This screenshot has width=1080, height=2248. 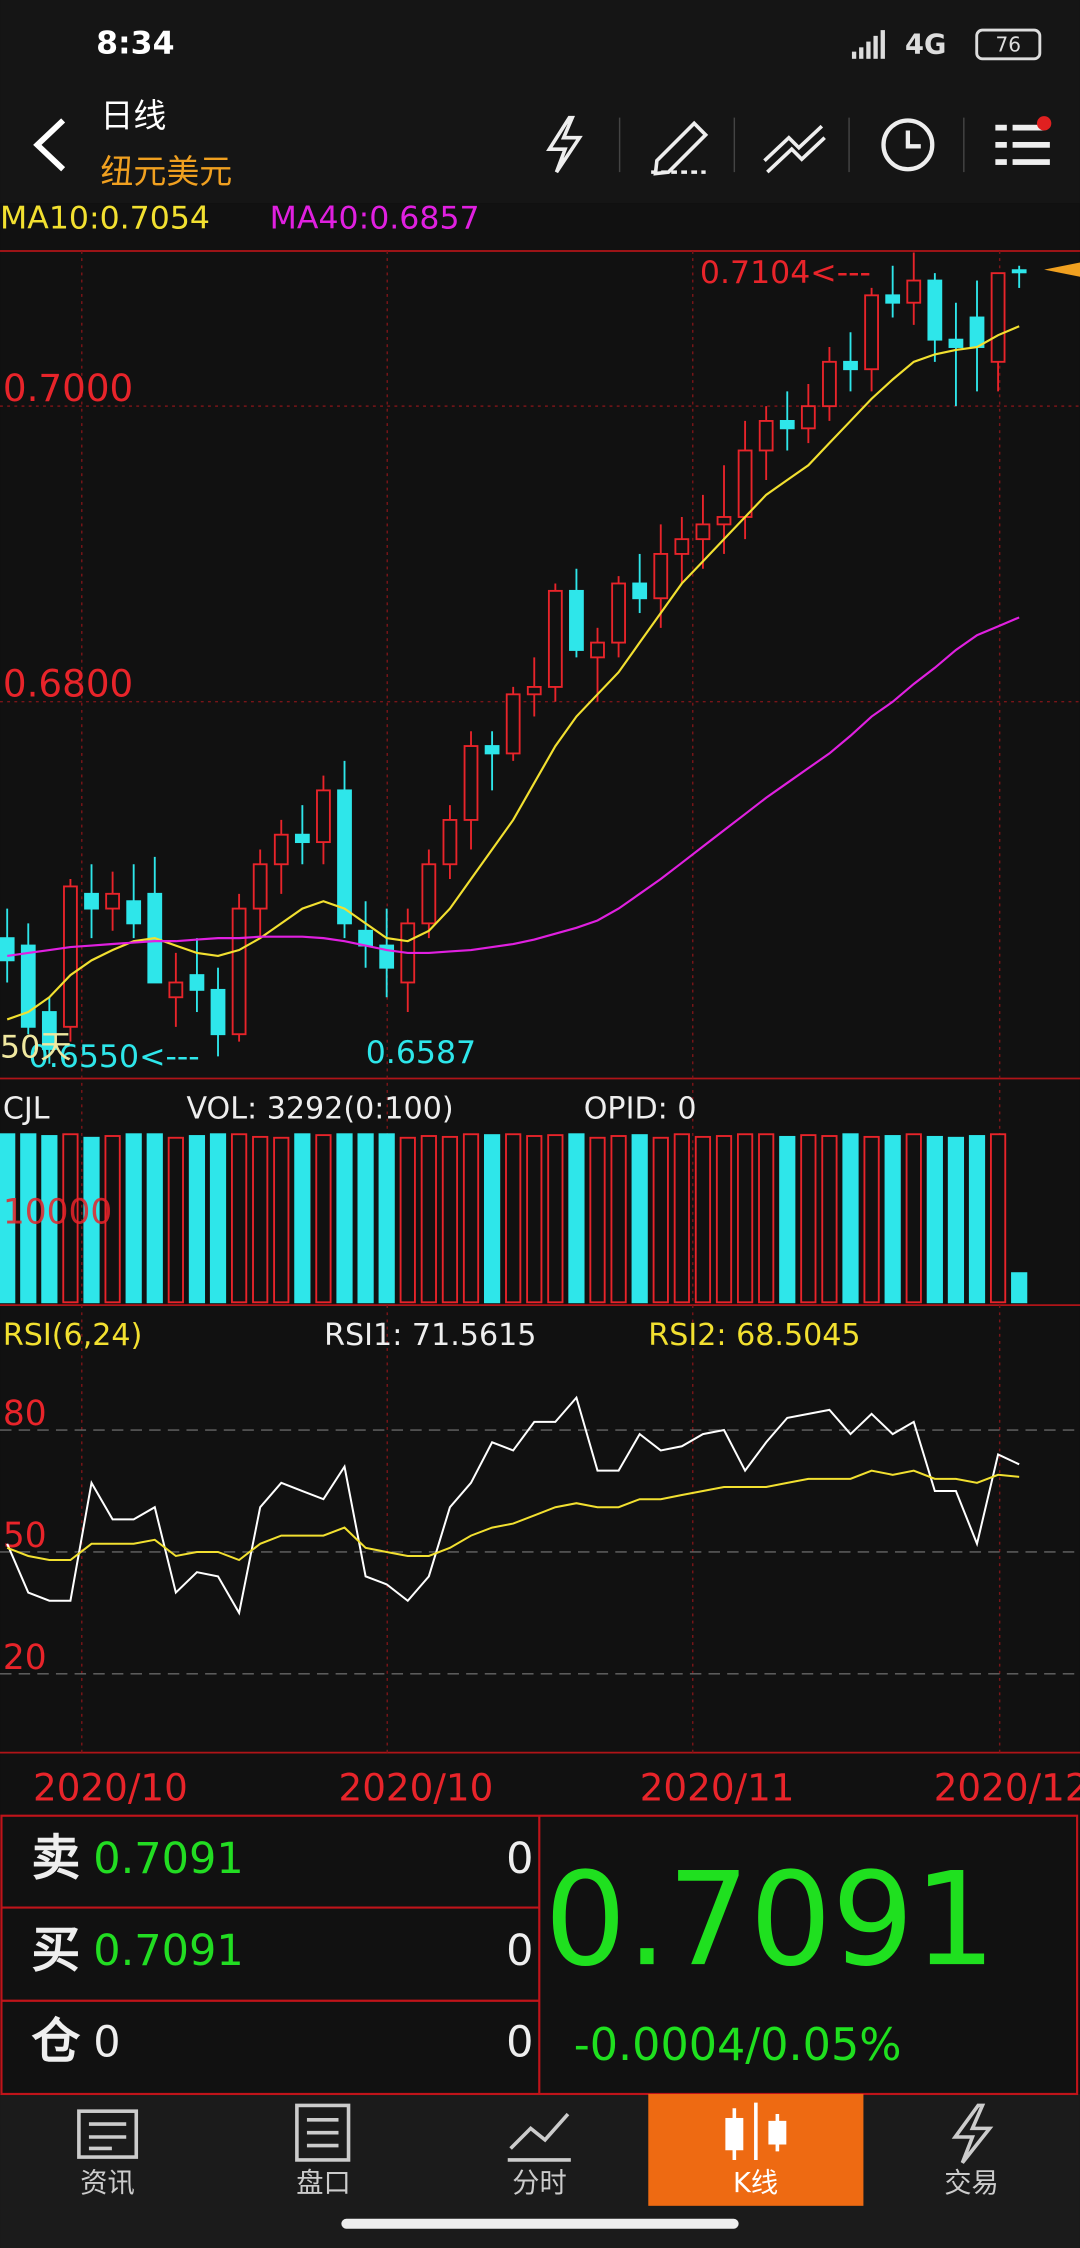 I want to click on rsi-tick-label: 80, so click(x=25, y=1414).